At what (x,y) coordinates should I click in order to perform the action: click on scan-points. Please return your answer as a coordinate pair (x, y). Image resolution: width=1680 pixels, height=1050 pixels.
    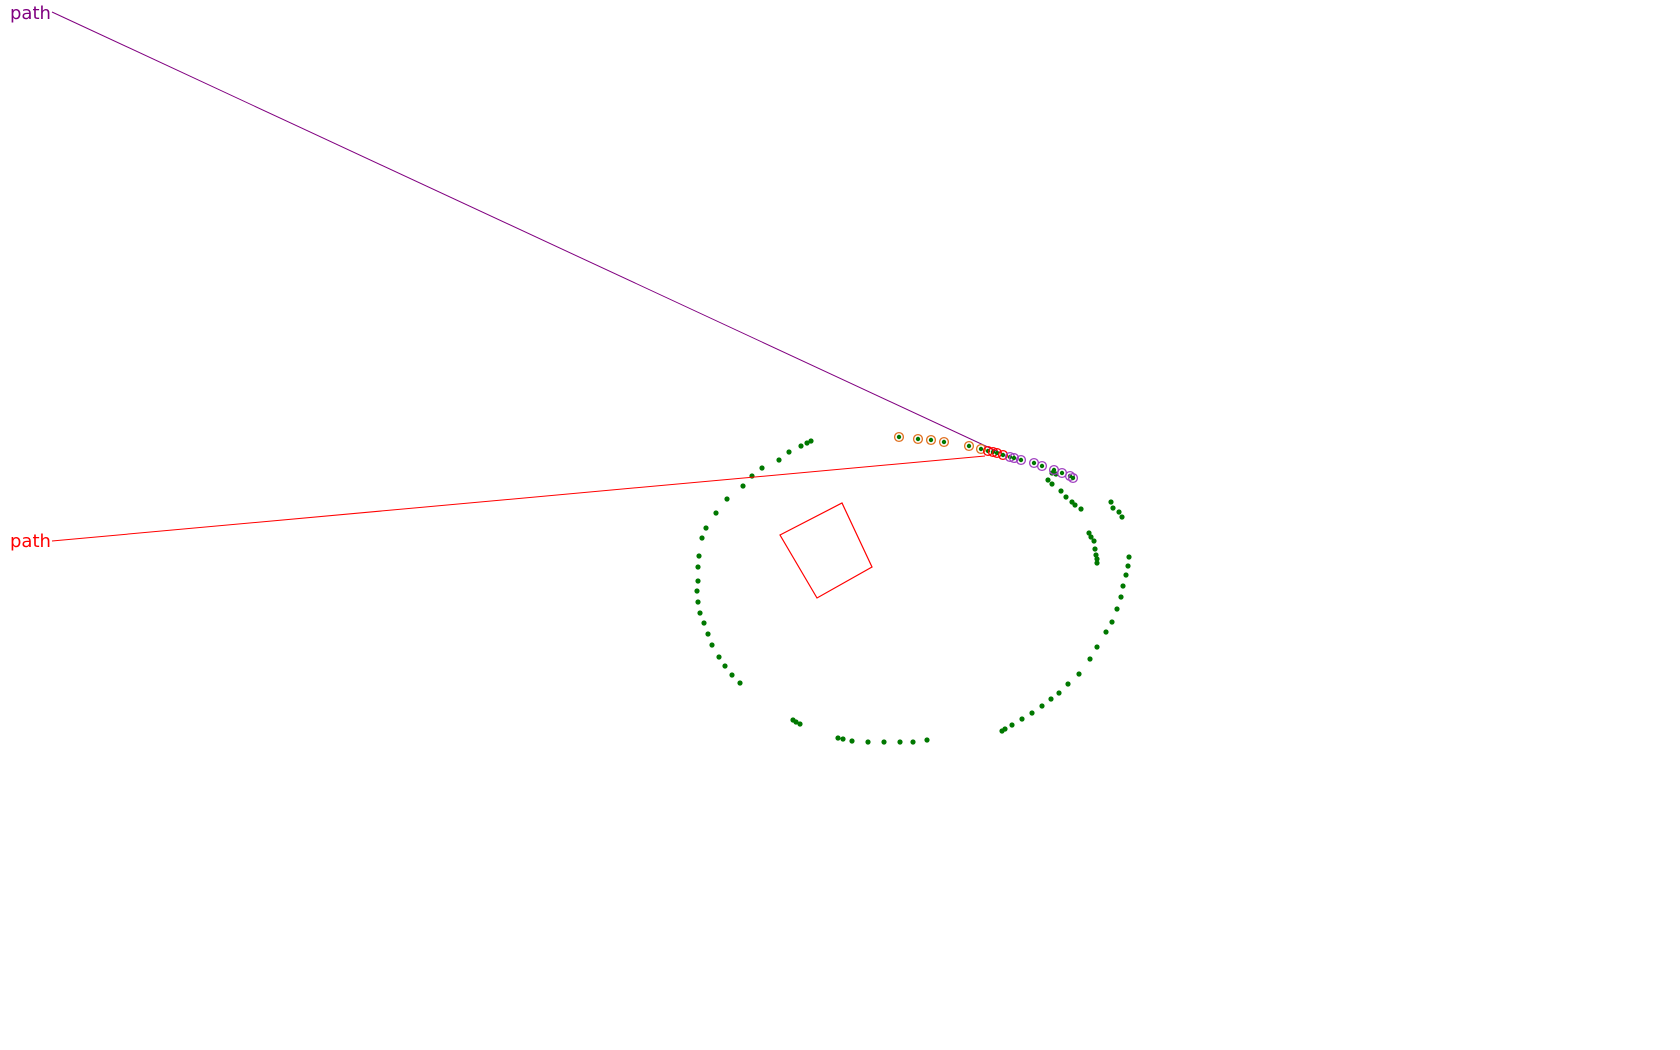
    Looking at the image, I should click on (913, 591).